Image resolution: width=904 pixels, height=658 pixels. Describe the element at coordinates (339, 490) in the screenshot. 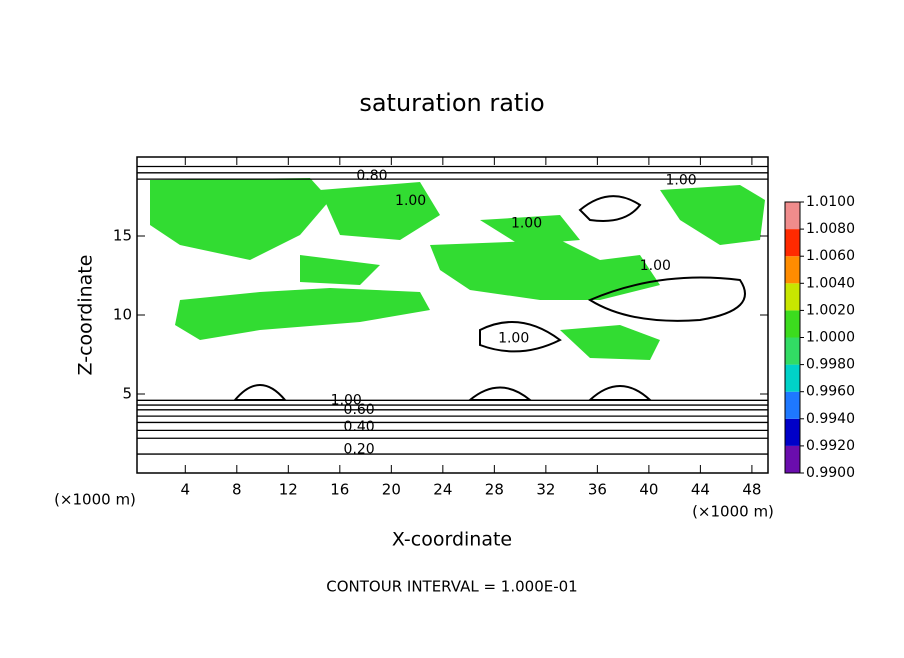

I see `x-tick-label: 16` at that location.